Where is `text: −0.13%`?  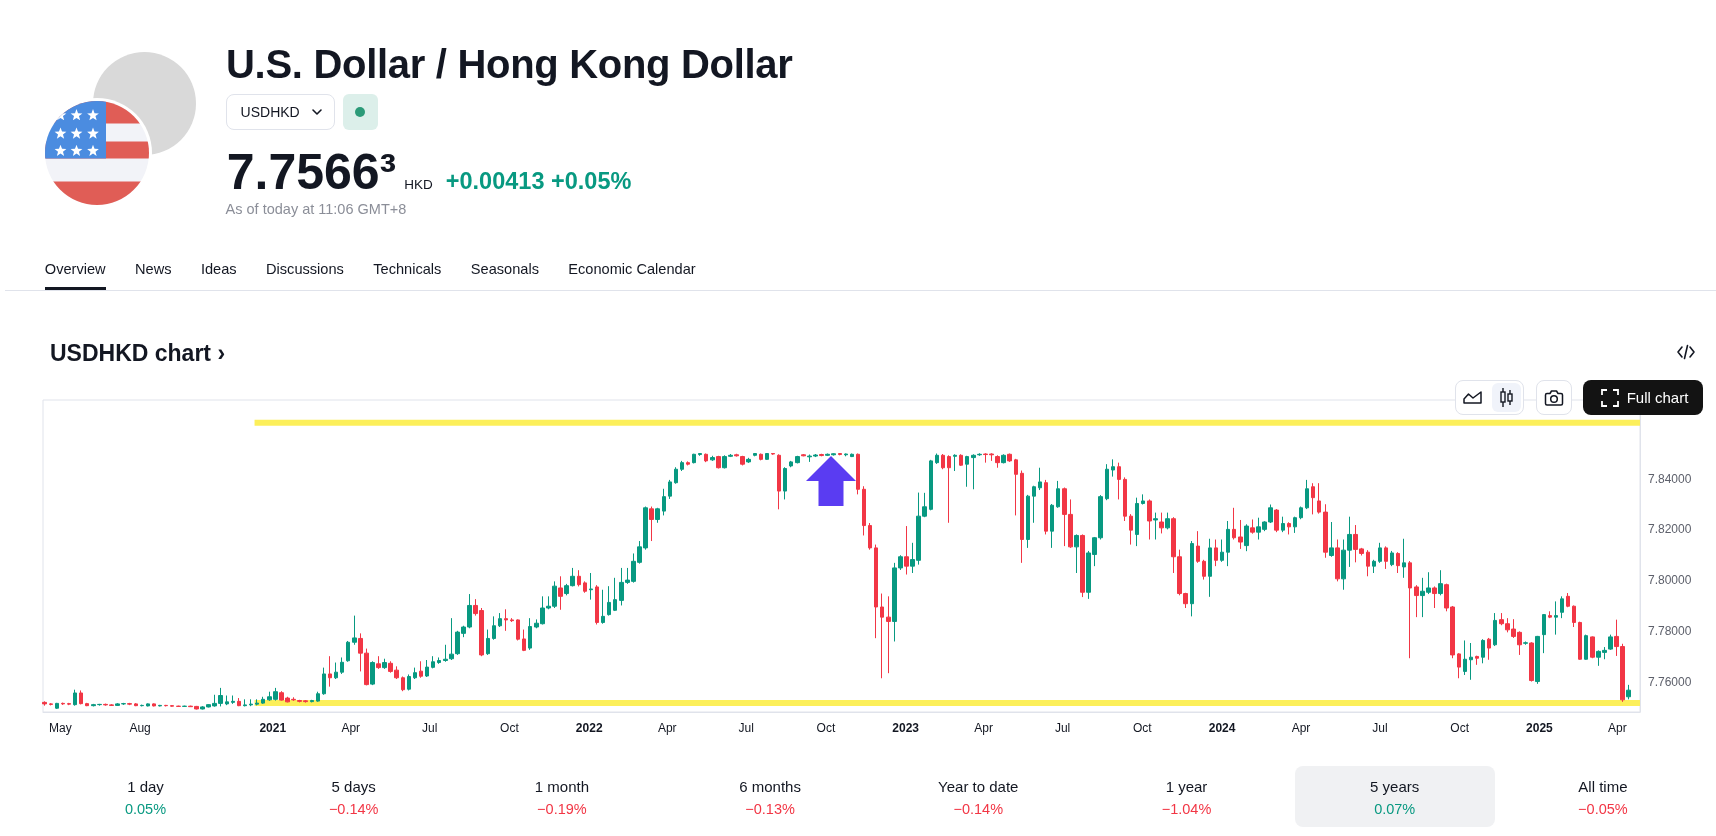 text: −0.13% is located at coordinates (770, 808).